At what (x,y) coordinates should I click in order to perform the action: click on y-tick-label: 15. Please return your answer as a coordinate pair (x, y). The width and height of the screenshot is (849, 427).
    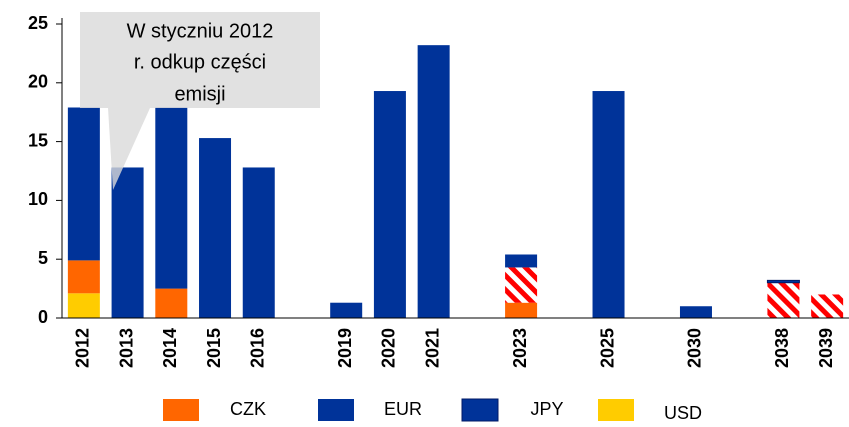
    Looking at the image, I should click on (38, 140).